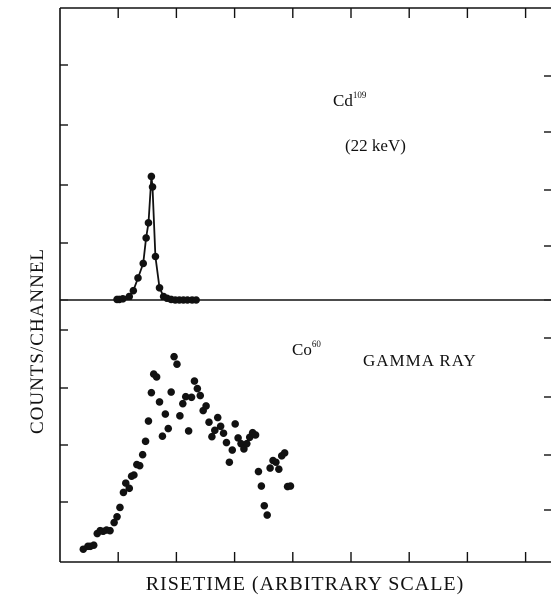  Describe the element at coordinates (157, 238) in the screenshot. I see `cd109-fit-curve` at that location.